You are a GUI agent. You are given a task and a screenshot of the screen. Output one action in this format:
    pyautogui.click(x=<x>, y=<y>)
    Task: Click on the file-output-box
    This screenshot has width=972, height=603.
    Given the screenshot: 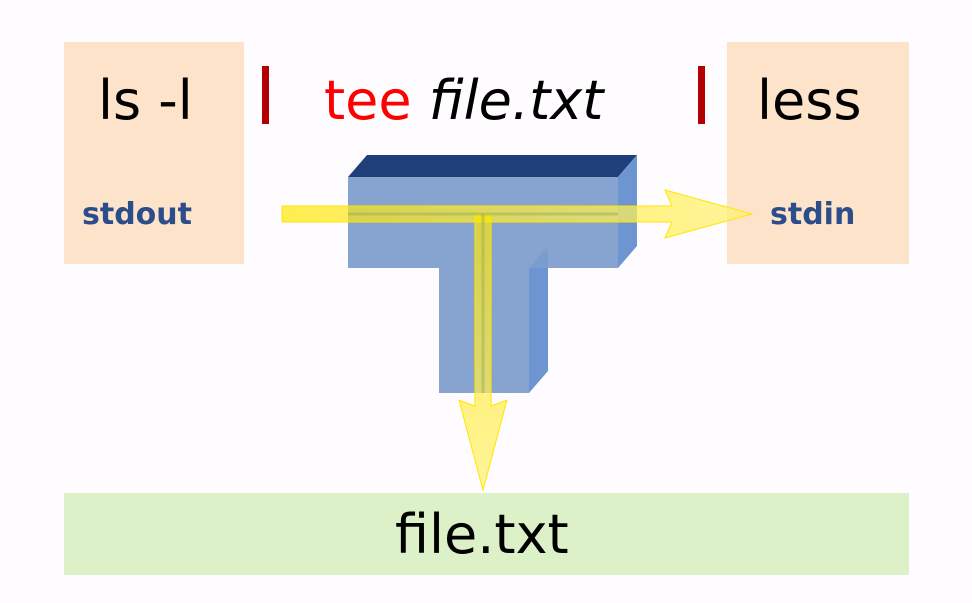 What is the action you would take?
    pyautogui.click(x=486, y=534)
    